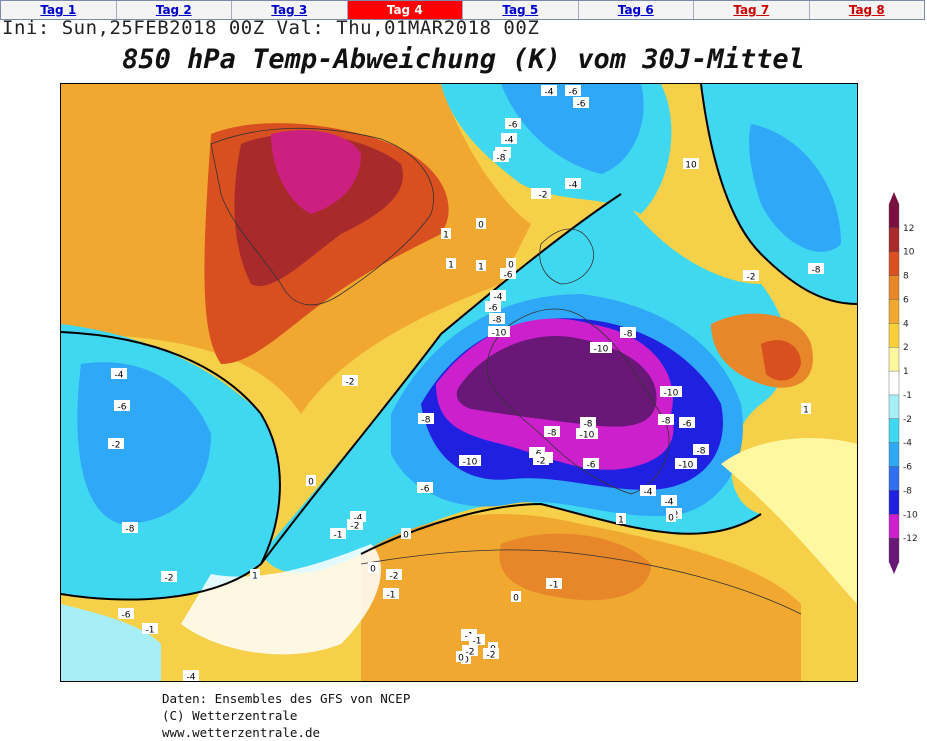 This screenshot has height=741, width=927. I want to click on legend-level-label: -2, so click(907, 420).